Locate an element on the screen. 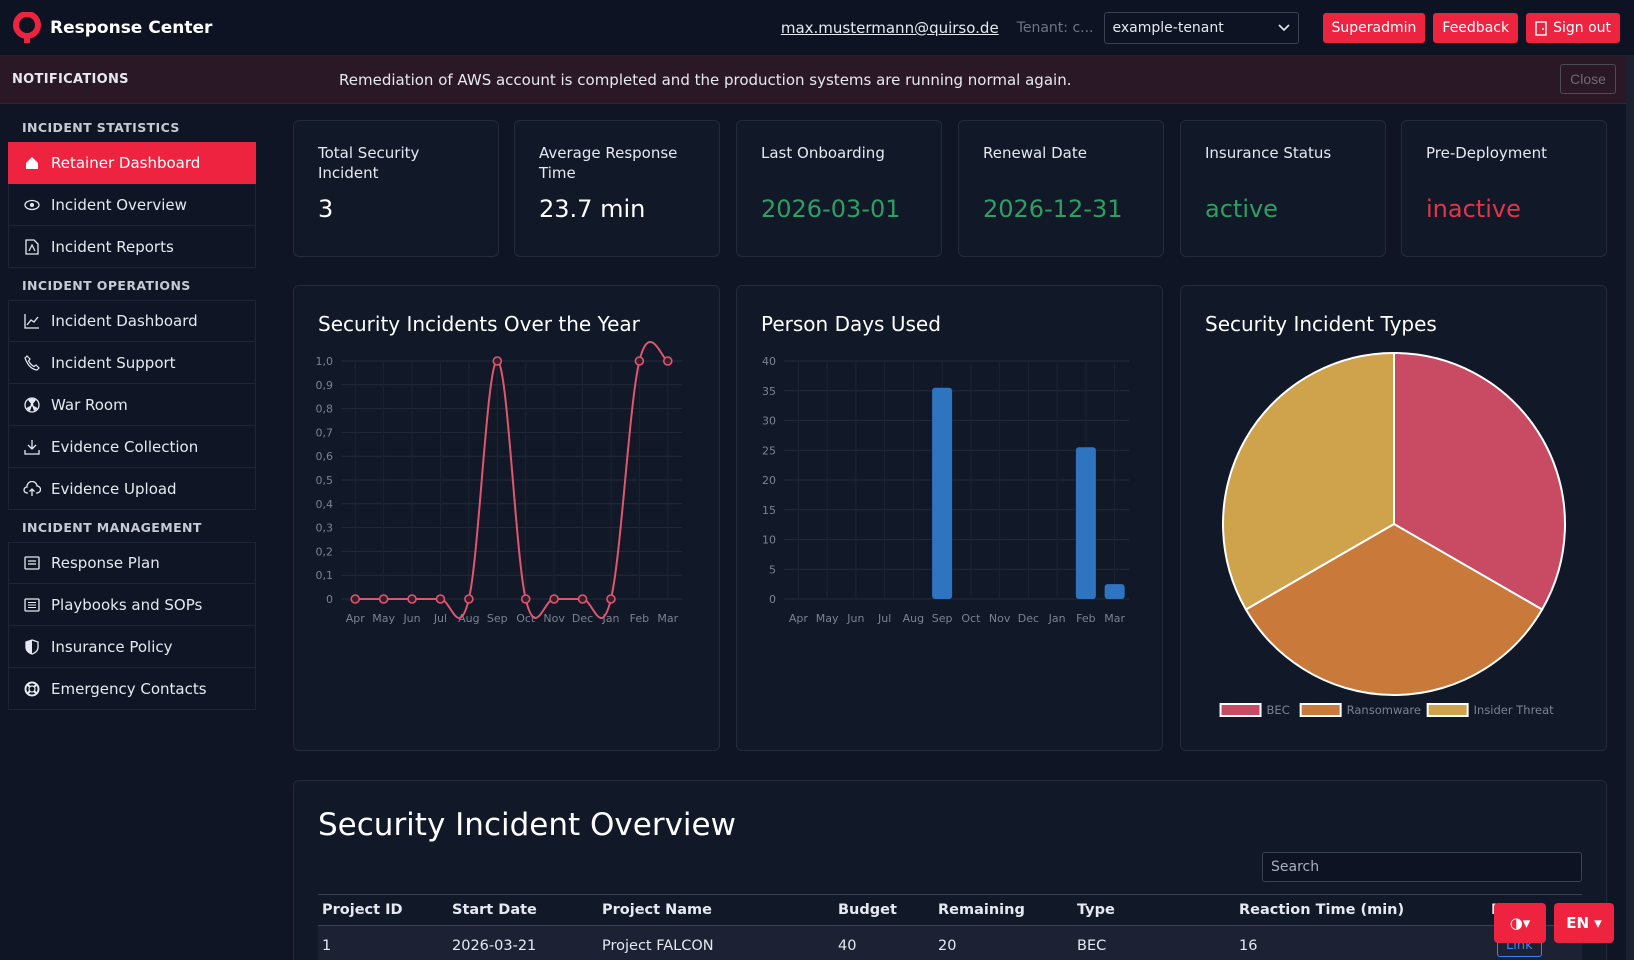  table-cell: 16 is located at coordinates (1248, 945).